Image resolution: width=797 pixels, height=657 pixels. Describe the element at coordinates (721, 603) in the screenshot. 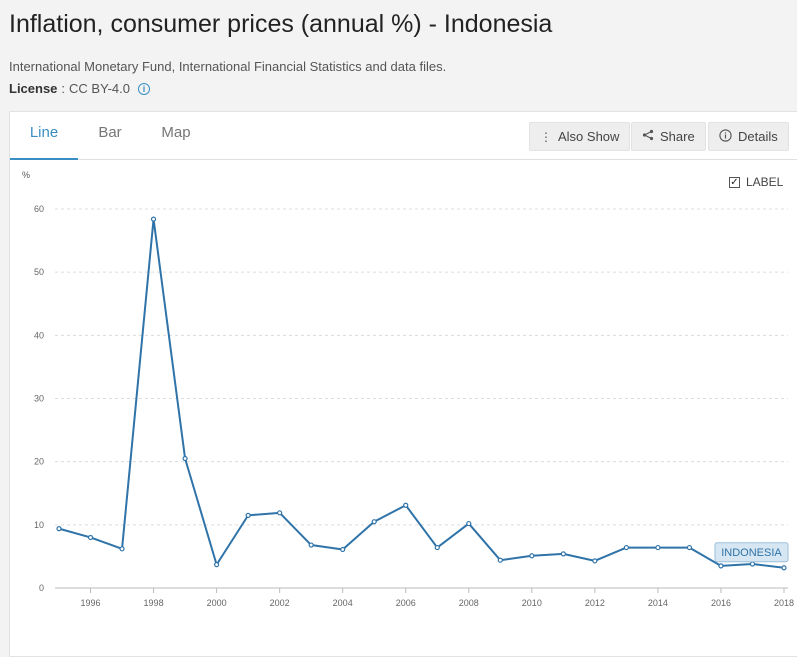

I see `x-tick-label: 2016` at that location.